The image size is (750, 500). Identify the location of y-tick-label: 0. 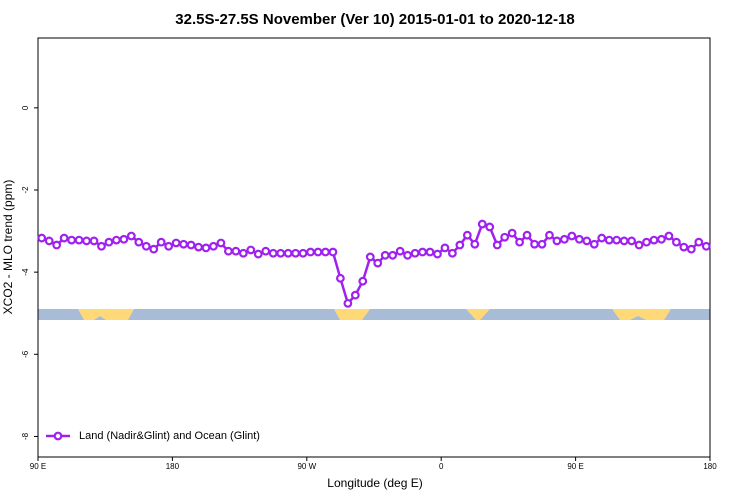
(25, 107).